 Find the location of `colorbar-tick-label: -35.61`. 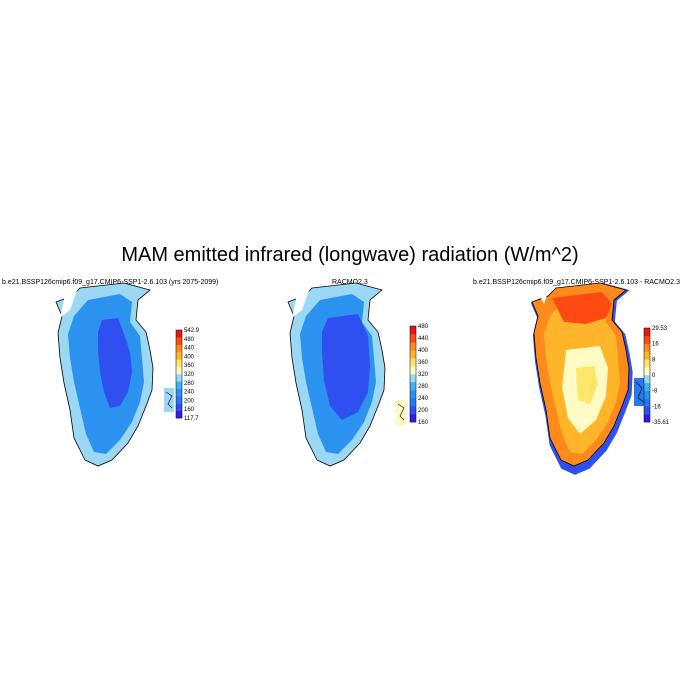

colorbar-tick-label: -35.61 is located at coordinates (661, 423).